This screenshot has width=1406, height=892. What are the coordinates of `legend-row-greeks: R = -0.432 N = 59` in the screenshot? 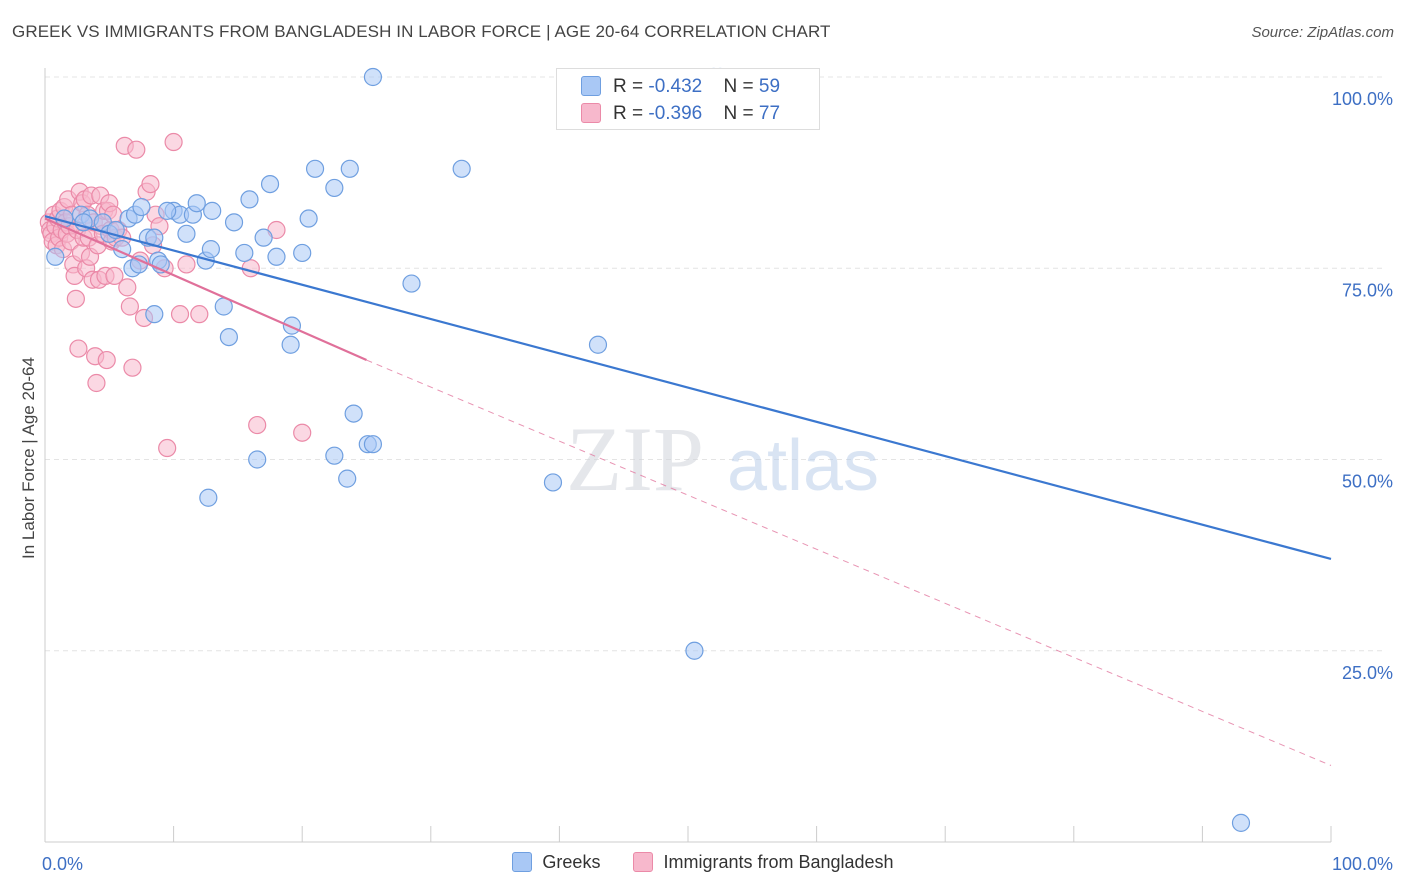 It's located at (680, 87).